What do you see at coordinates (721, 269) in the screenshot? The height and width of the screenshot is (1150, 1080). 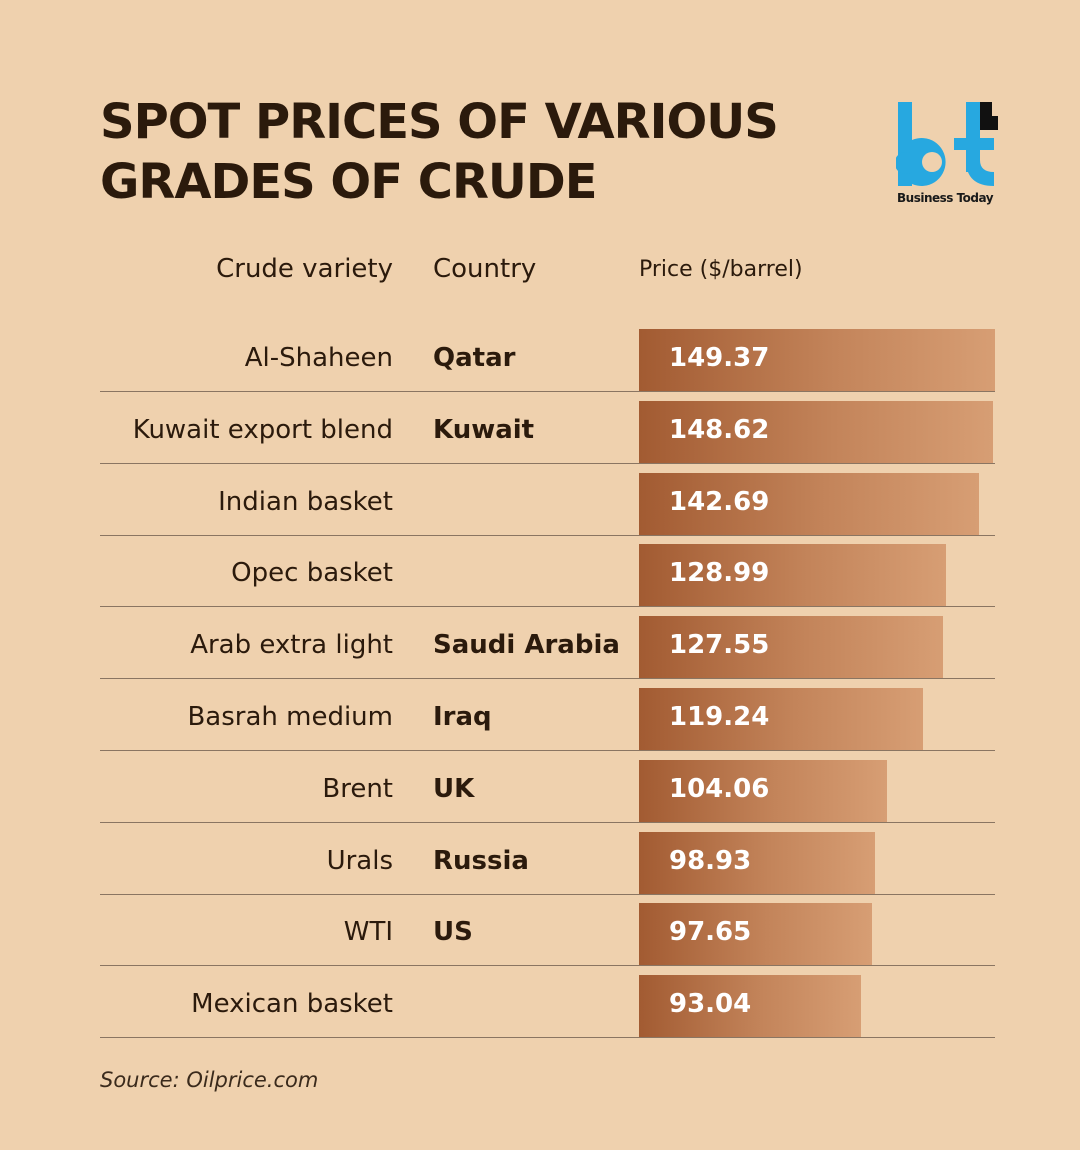 I see `header-price: Price ($/barrel)` at bounding box center [721, 269].